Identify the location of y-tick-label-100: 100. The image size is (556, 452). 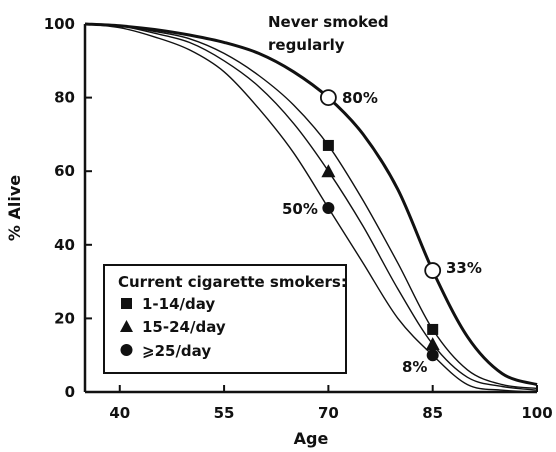
(59, 24).